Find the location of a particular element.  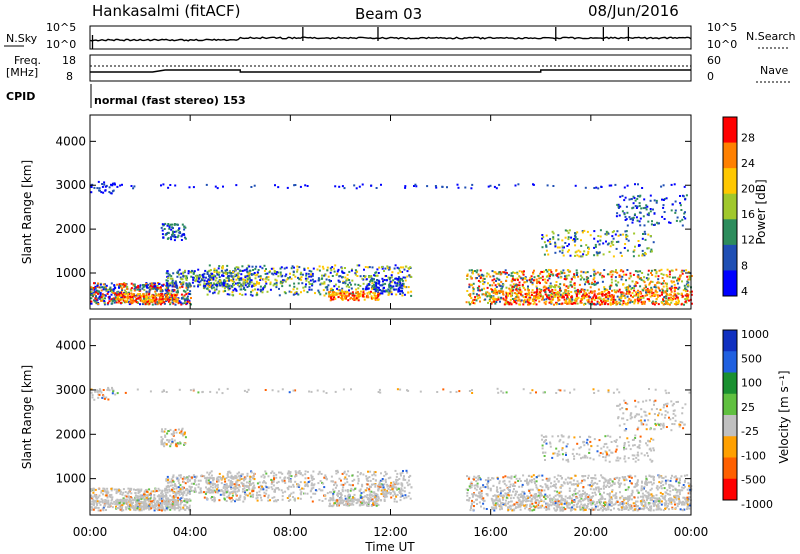

colorbar-tick-label: 12 is located at coordinates (748, 240).